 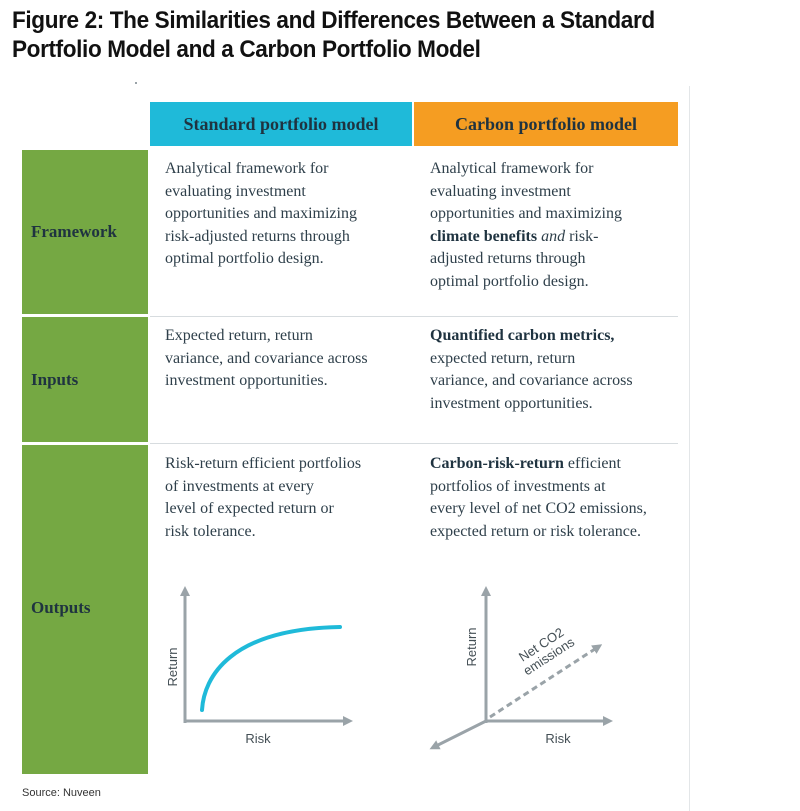 I want to click on text-line: every level of net CO2 emissions,, so click(x=538, y=508).